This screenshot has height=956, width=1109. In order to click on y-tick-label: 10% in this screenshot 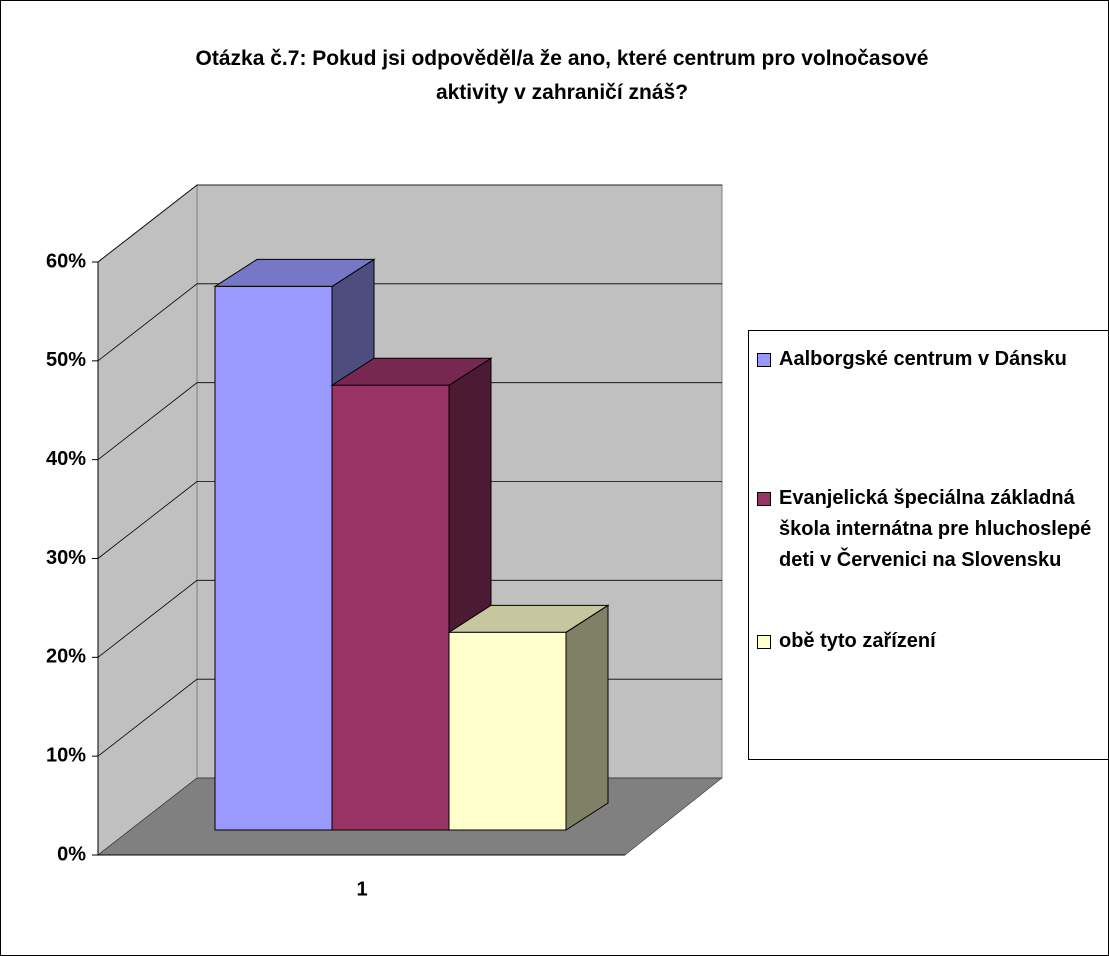, I will do `click(66, 755)`.